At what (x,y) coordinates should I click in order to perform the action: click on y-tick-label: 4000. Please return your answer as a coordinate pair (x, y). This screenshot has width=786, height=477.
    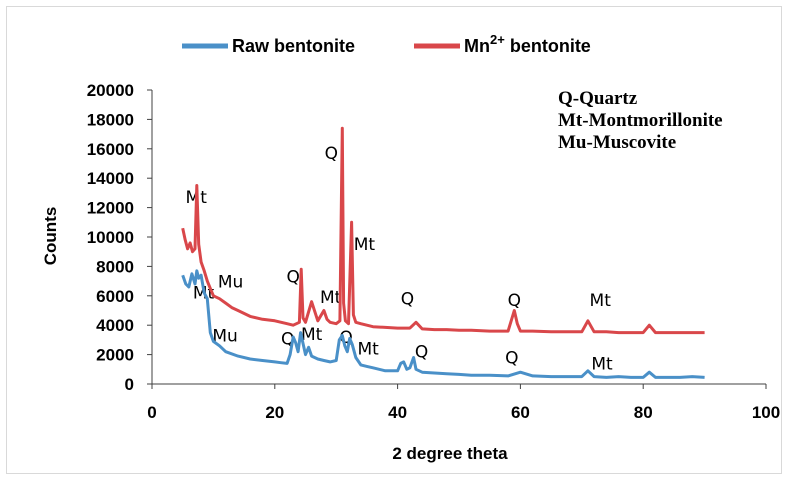
    Looking at the image, I should click on (115, 325).